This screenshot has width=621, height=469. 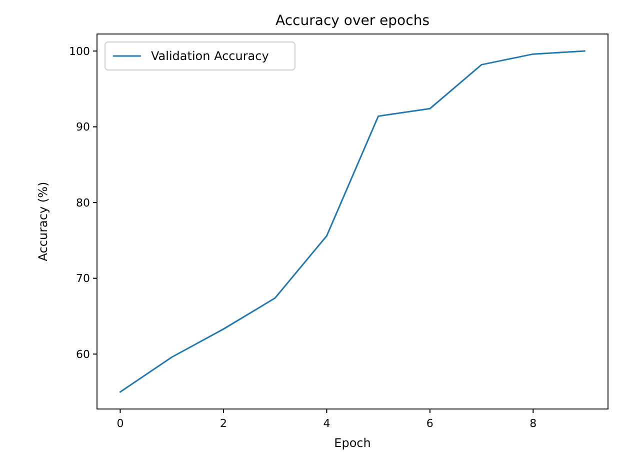 I want to click on x-tick-label: 6, so click(x=430, y=423).